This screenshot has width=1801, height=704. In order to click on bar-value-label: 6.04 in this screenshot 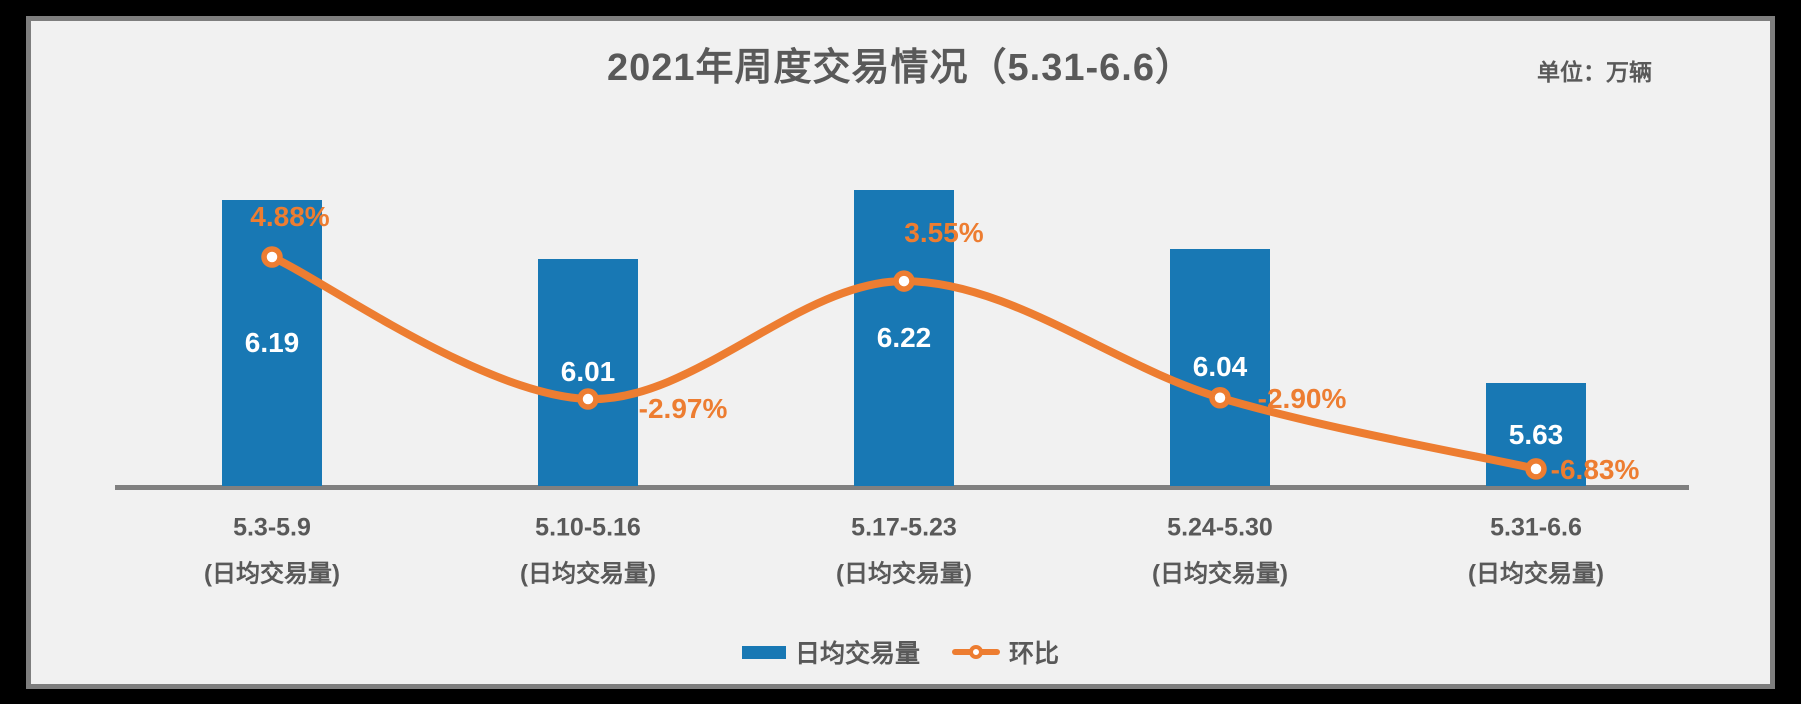, I will do `click(1220, 367)`.